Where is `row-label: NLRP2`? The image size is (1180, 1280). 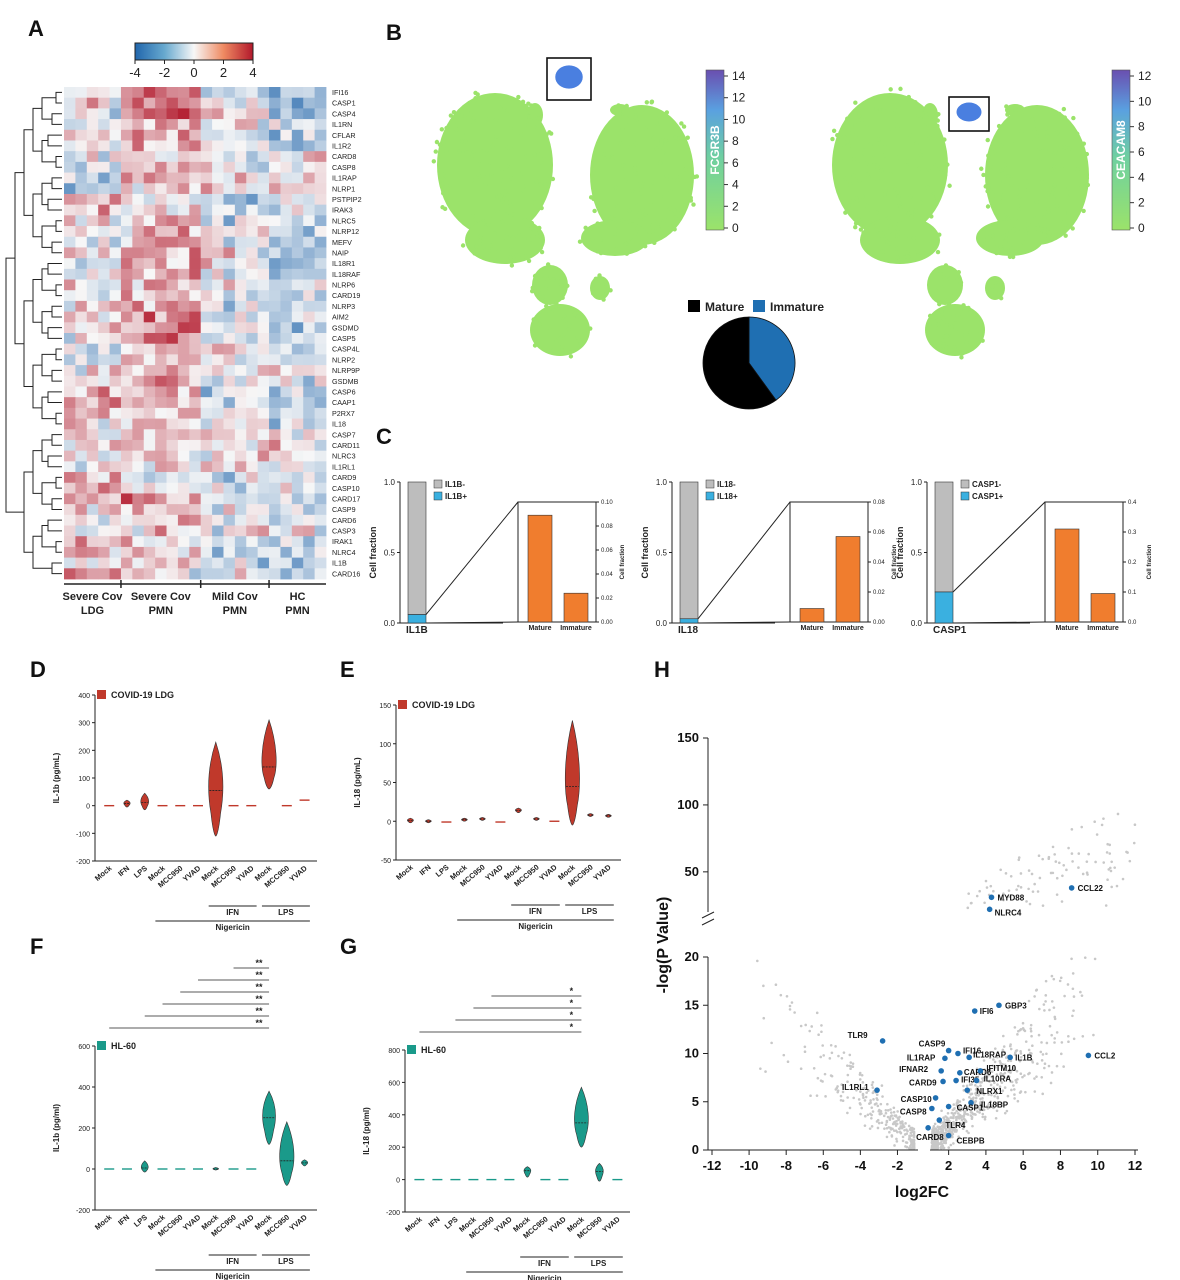
row-label: NLRP2 is located at coordinates (343, 359).